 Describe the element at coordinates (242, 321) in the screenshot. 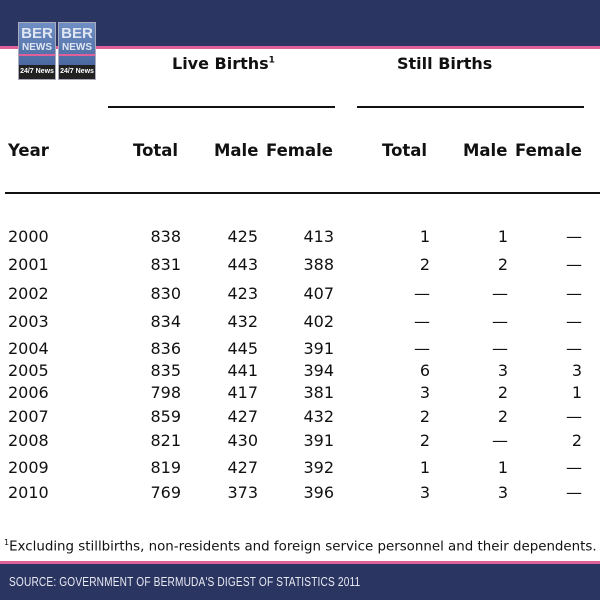

I see `cell-live-male: 432` at that location.